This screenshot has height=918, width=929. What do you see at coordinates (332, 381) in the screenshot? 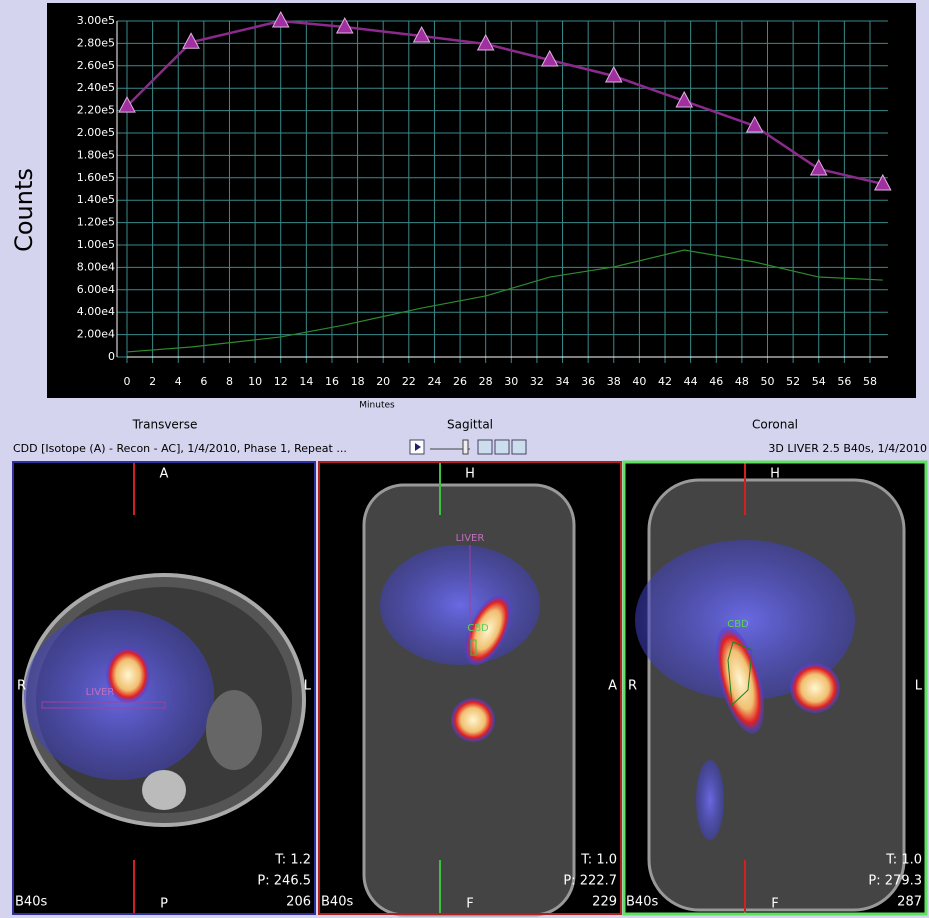
I see `x-tick-label: 16` at bounding box center [332, 381].